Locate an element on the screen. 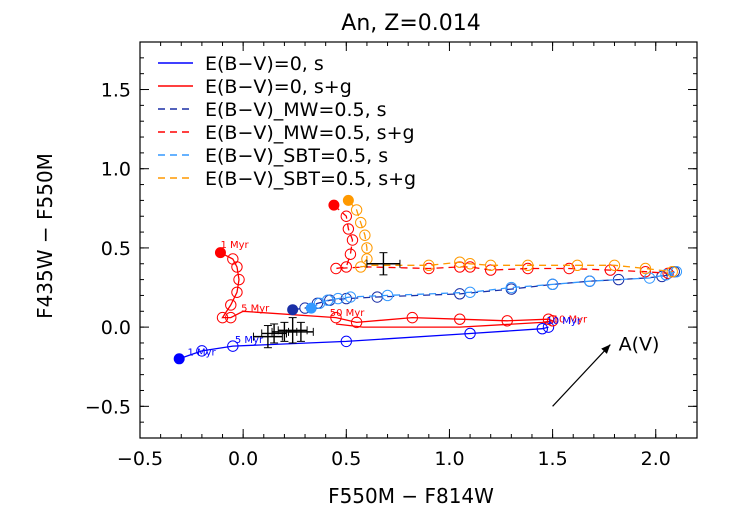 This screenshot has height=528, width=739. legend-label-4: E(B−V)_MW=0.5, s+g is located at coordinates (310, 133).